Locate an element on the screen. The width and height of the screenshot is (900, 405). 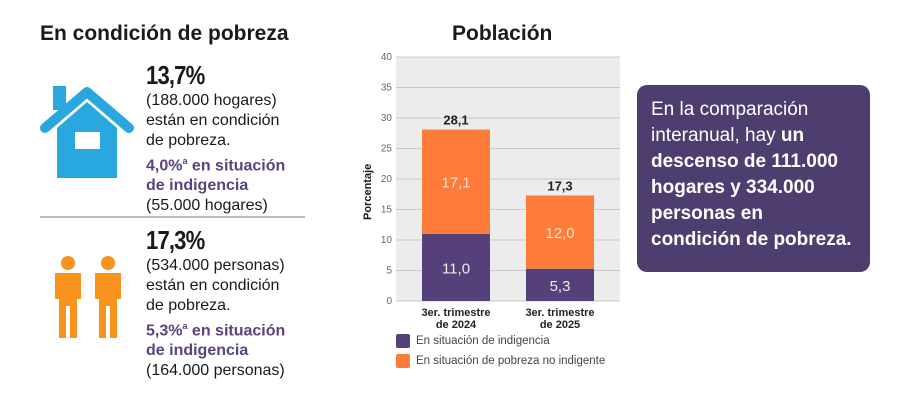
data-label: 5,3 is located at coordinates (560, 286).